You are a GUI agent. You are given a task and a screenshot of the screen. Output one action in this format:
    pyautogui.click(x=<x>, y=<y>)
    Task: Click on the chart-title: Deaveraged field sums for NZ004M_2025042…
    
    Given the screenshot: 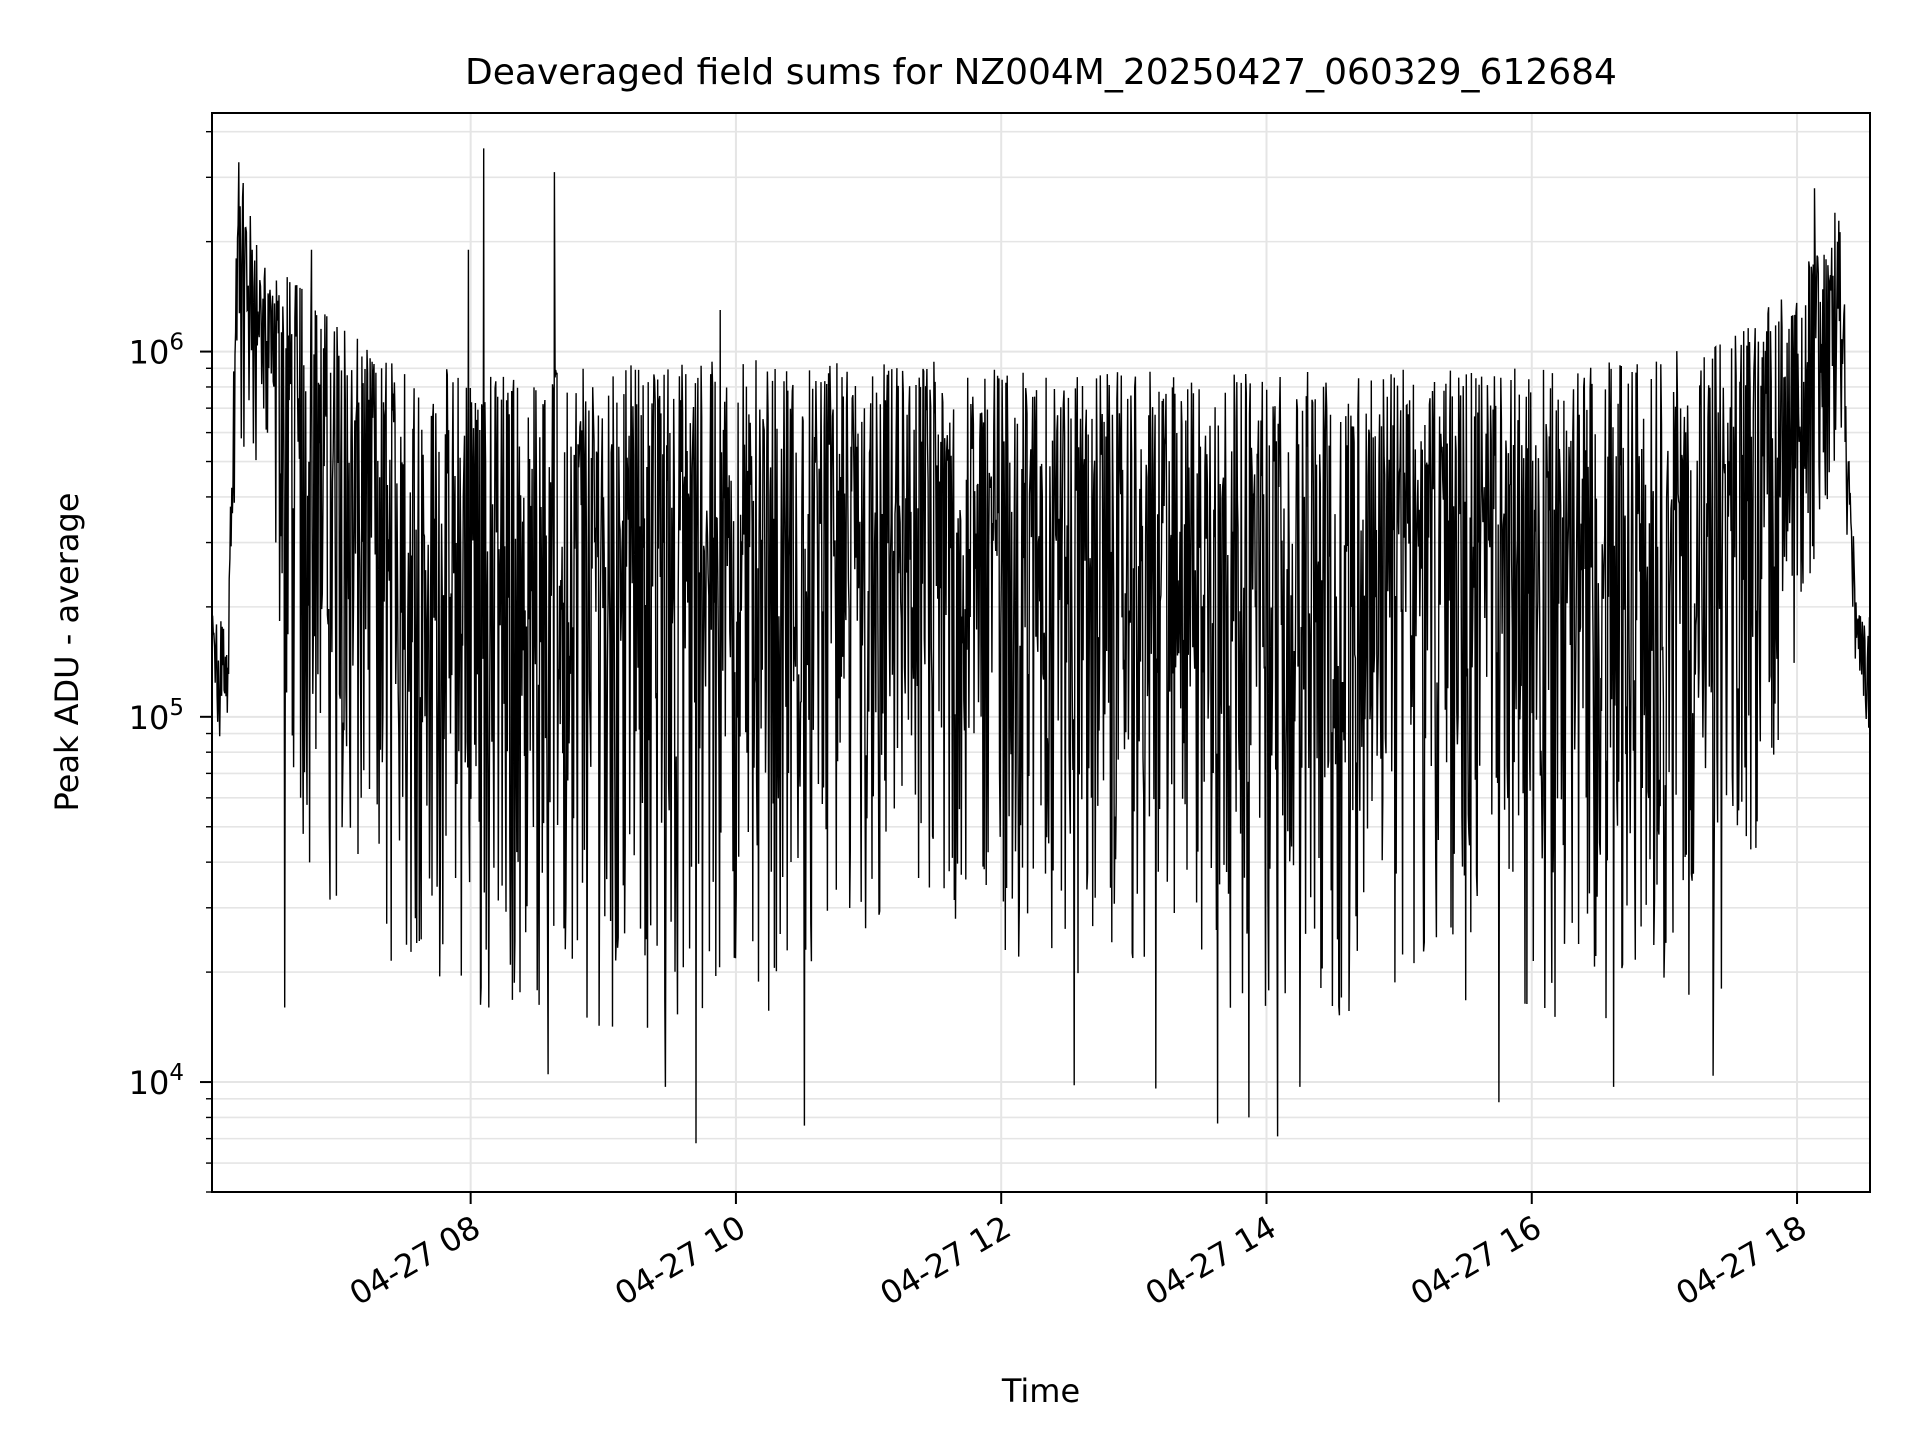 What is the action you would take?
    pyautogui.click(x=1041, y=72)
    